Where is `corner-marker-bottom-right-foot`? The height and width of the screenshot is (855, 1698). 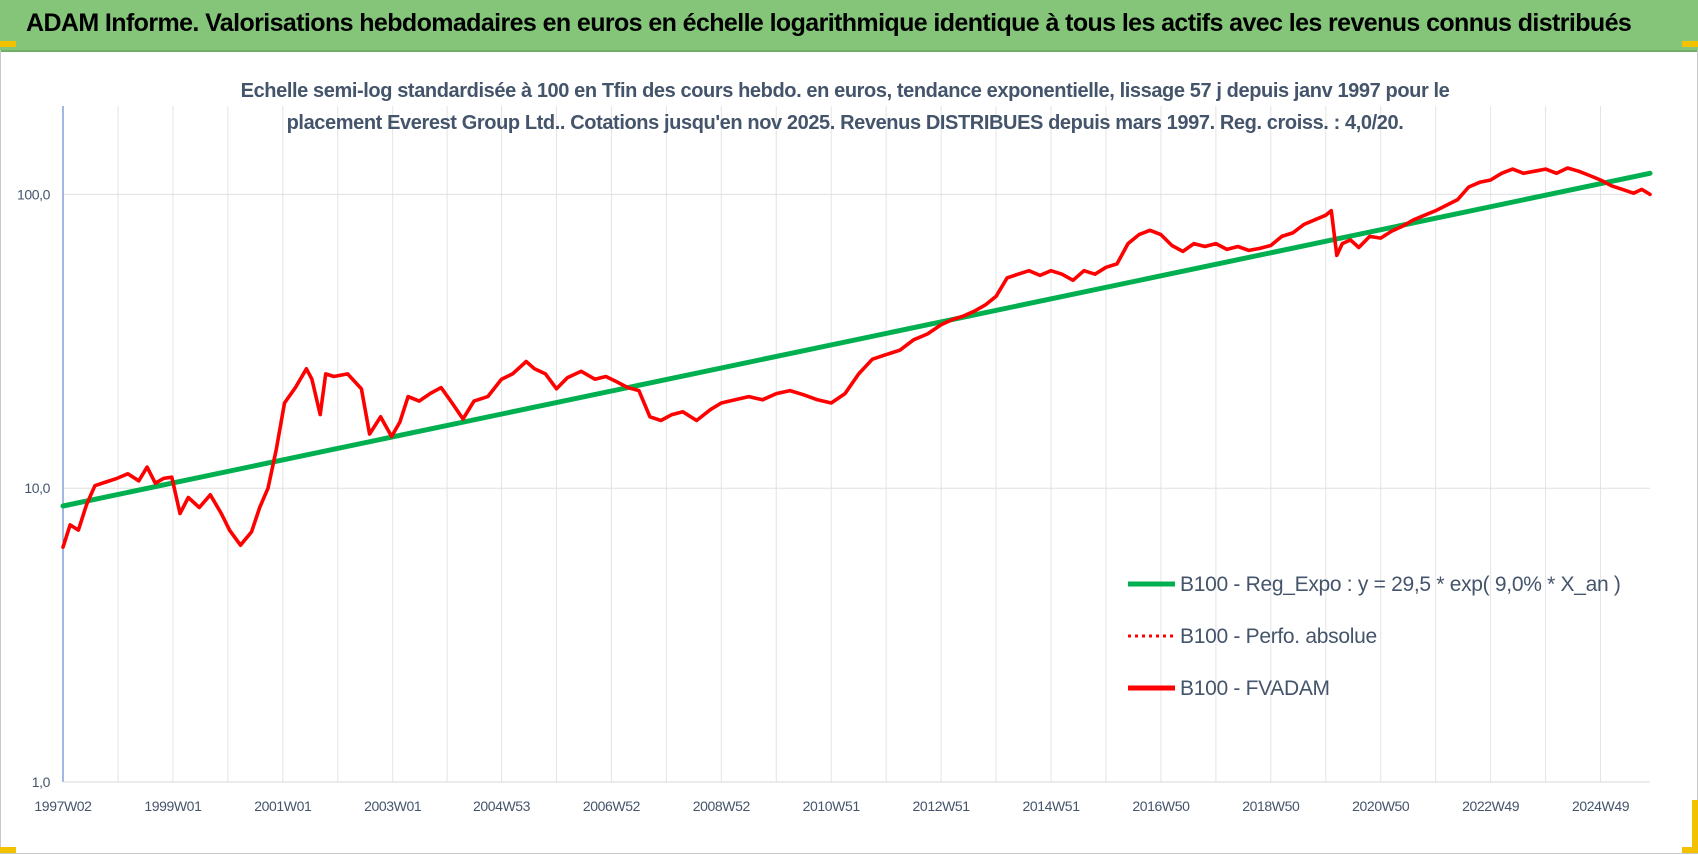 corner-marker-bottom-right-foot is located at coordinates (1690, 850).